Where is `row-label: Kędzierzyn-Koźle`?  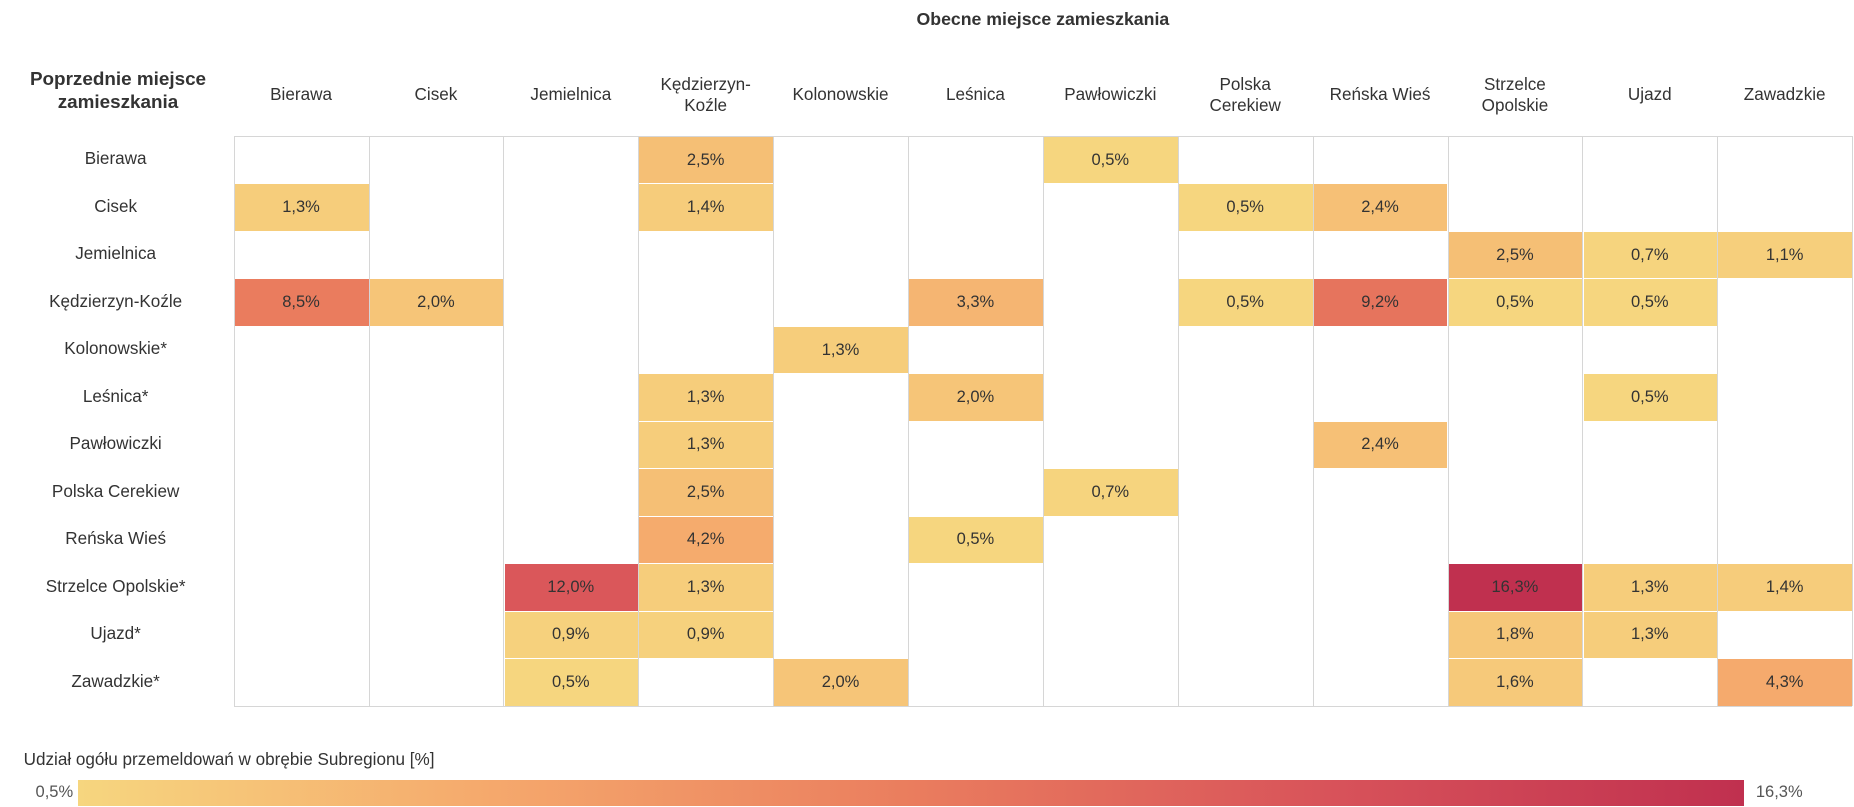 row-label: Kędzierzyn-Koźle is located at coordinates (116, 301).